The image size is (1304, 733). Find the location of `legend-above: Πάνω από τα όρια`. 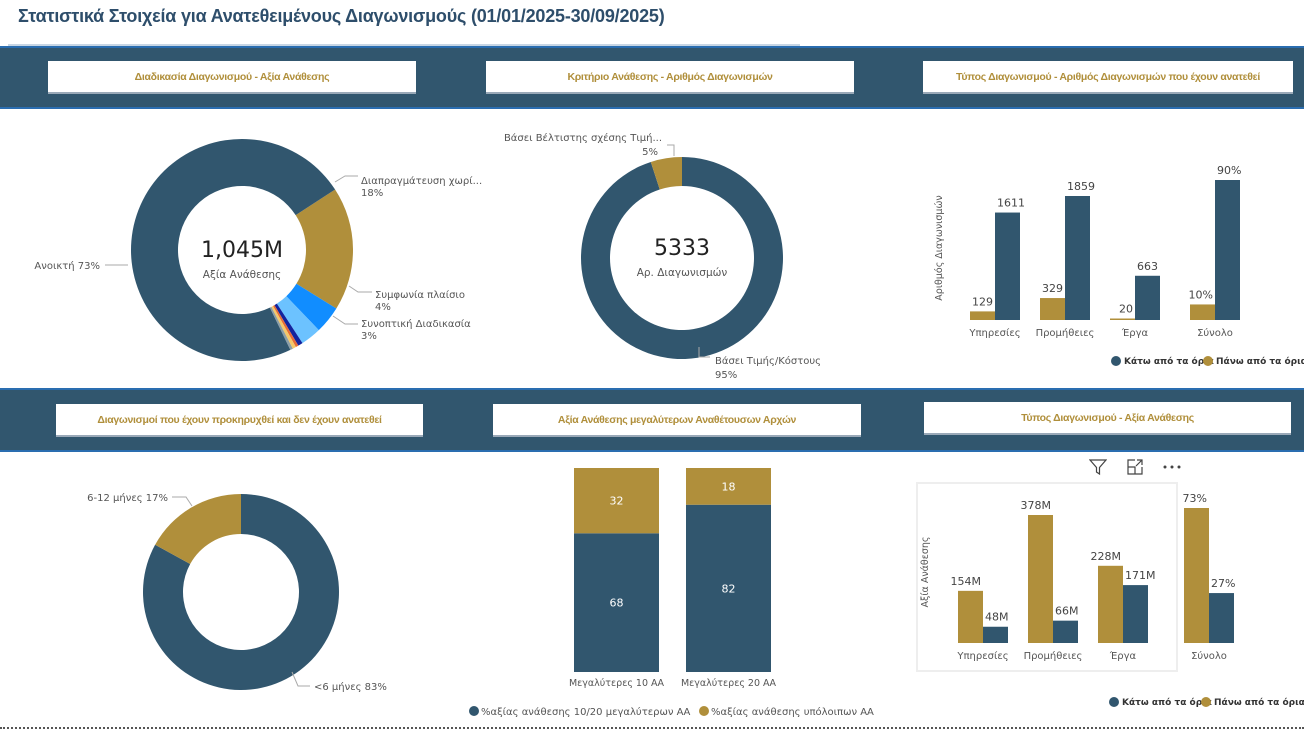

legend-above: Πάνω από τα όρια is located at coordinates (1259, 702).